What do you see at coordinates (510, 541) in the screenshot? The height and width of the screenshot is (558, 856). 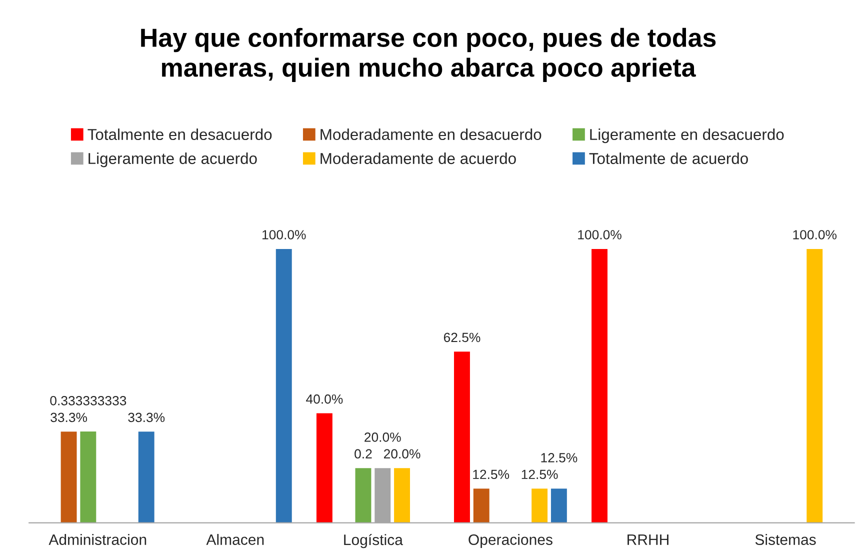 I see `x-tick-label: Operaciones` at bounding box center [510, 541].